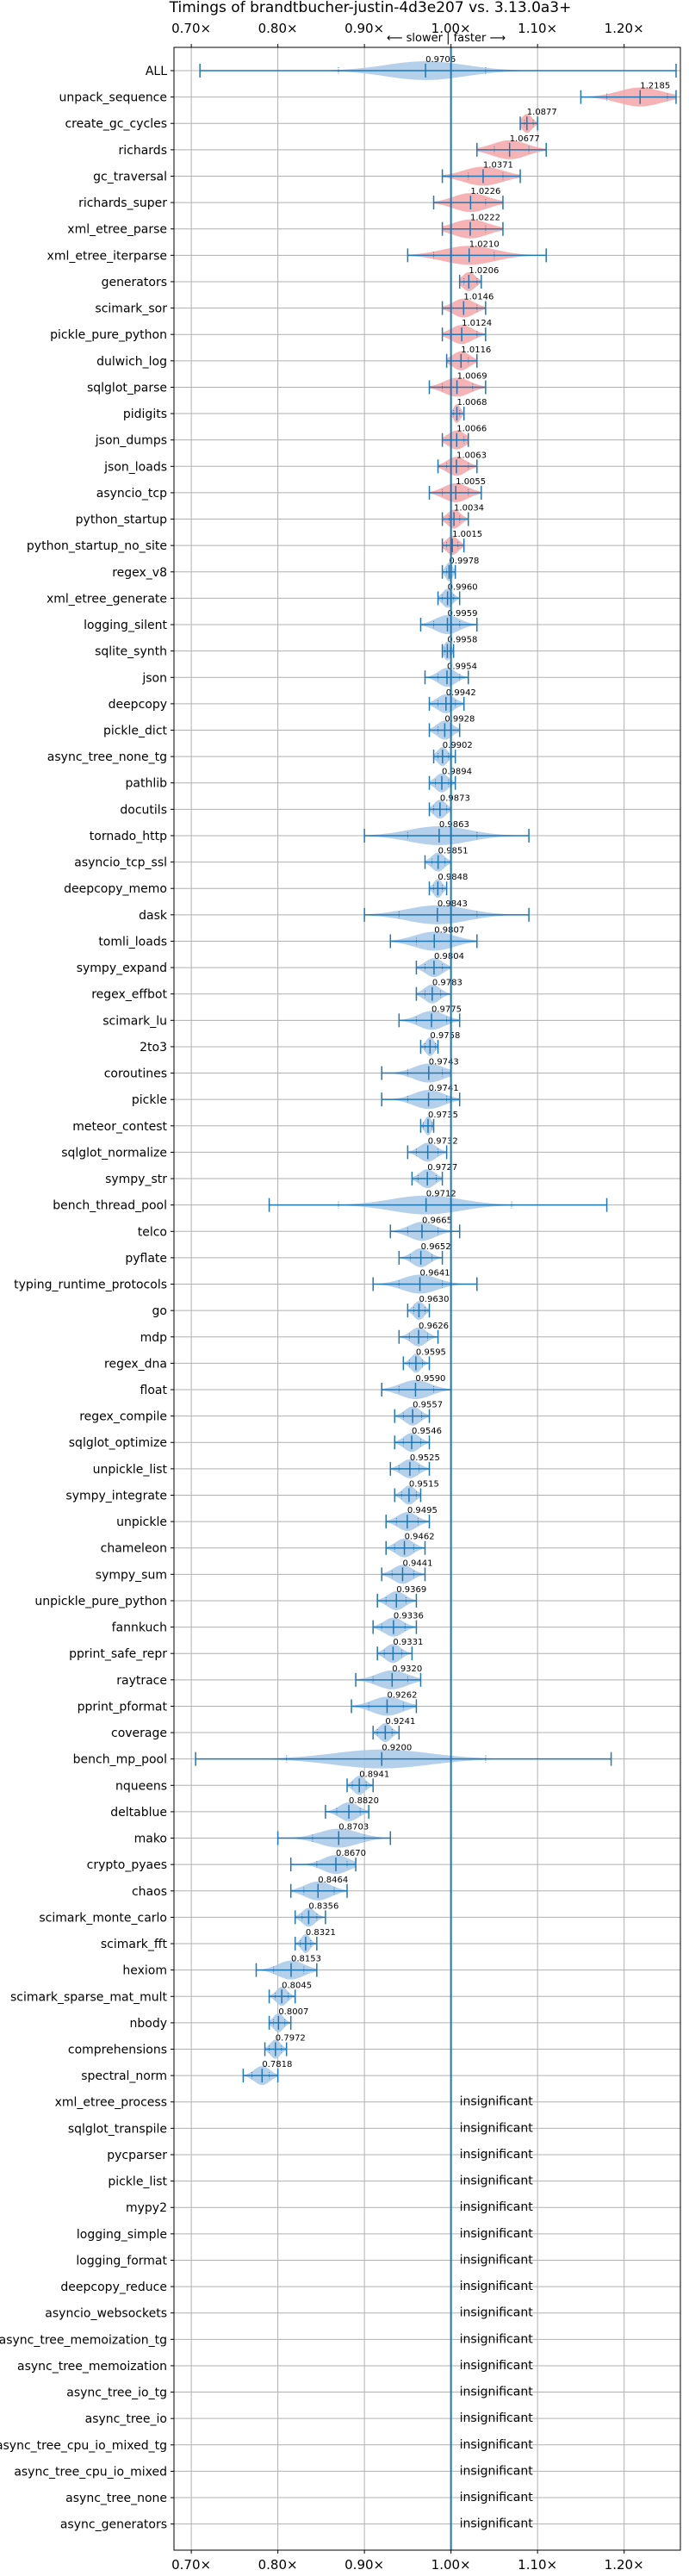 Image resolution: width=689 pixels, height=2576 pixels. I want to click on value-label: 1.0055, so click(471, 482).